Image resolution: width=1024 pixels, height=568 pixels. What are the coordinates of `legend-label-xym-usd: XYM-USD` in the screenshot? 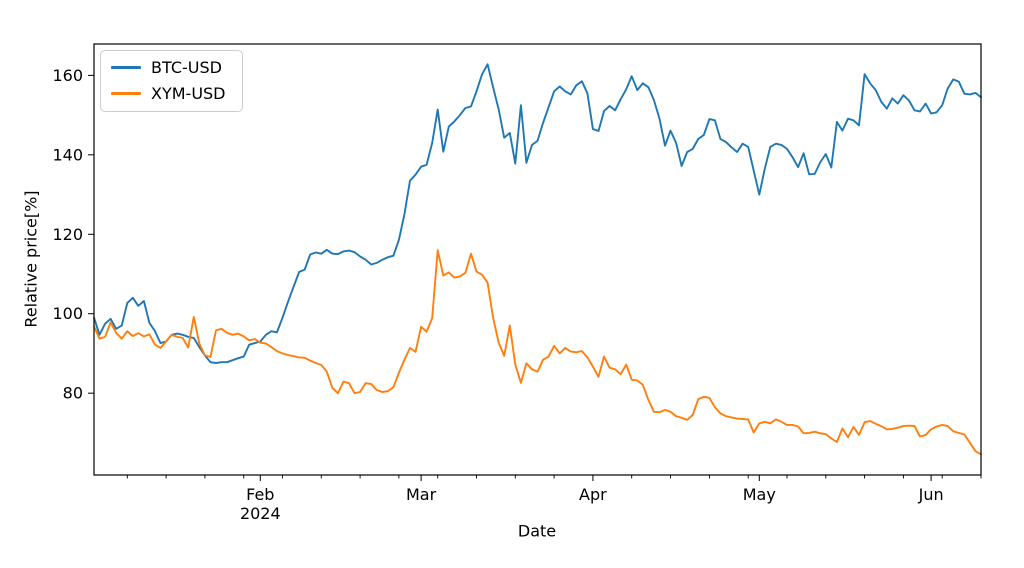 It's located at (188, 94).